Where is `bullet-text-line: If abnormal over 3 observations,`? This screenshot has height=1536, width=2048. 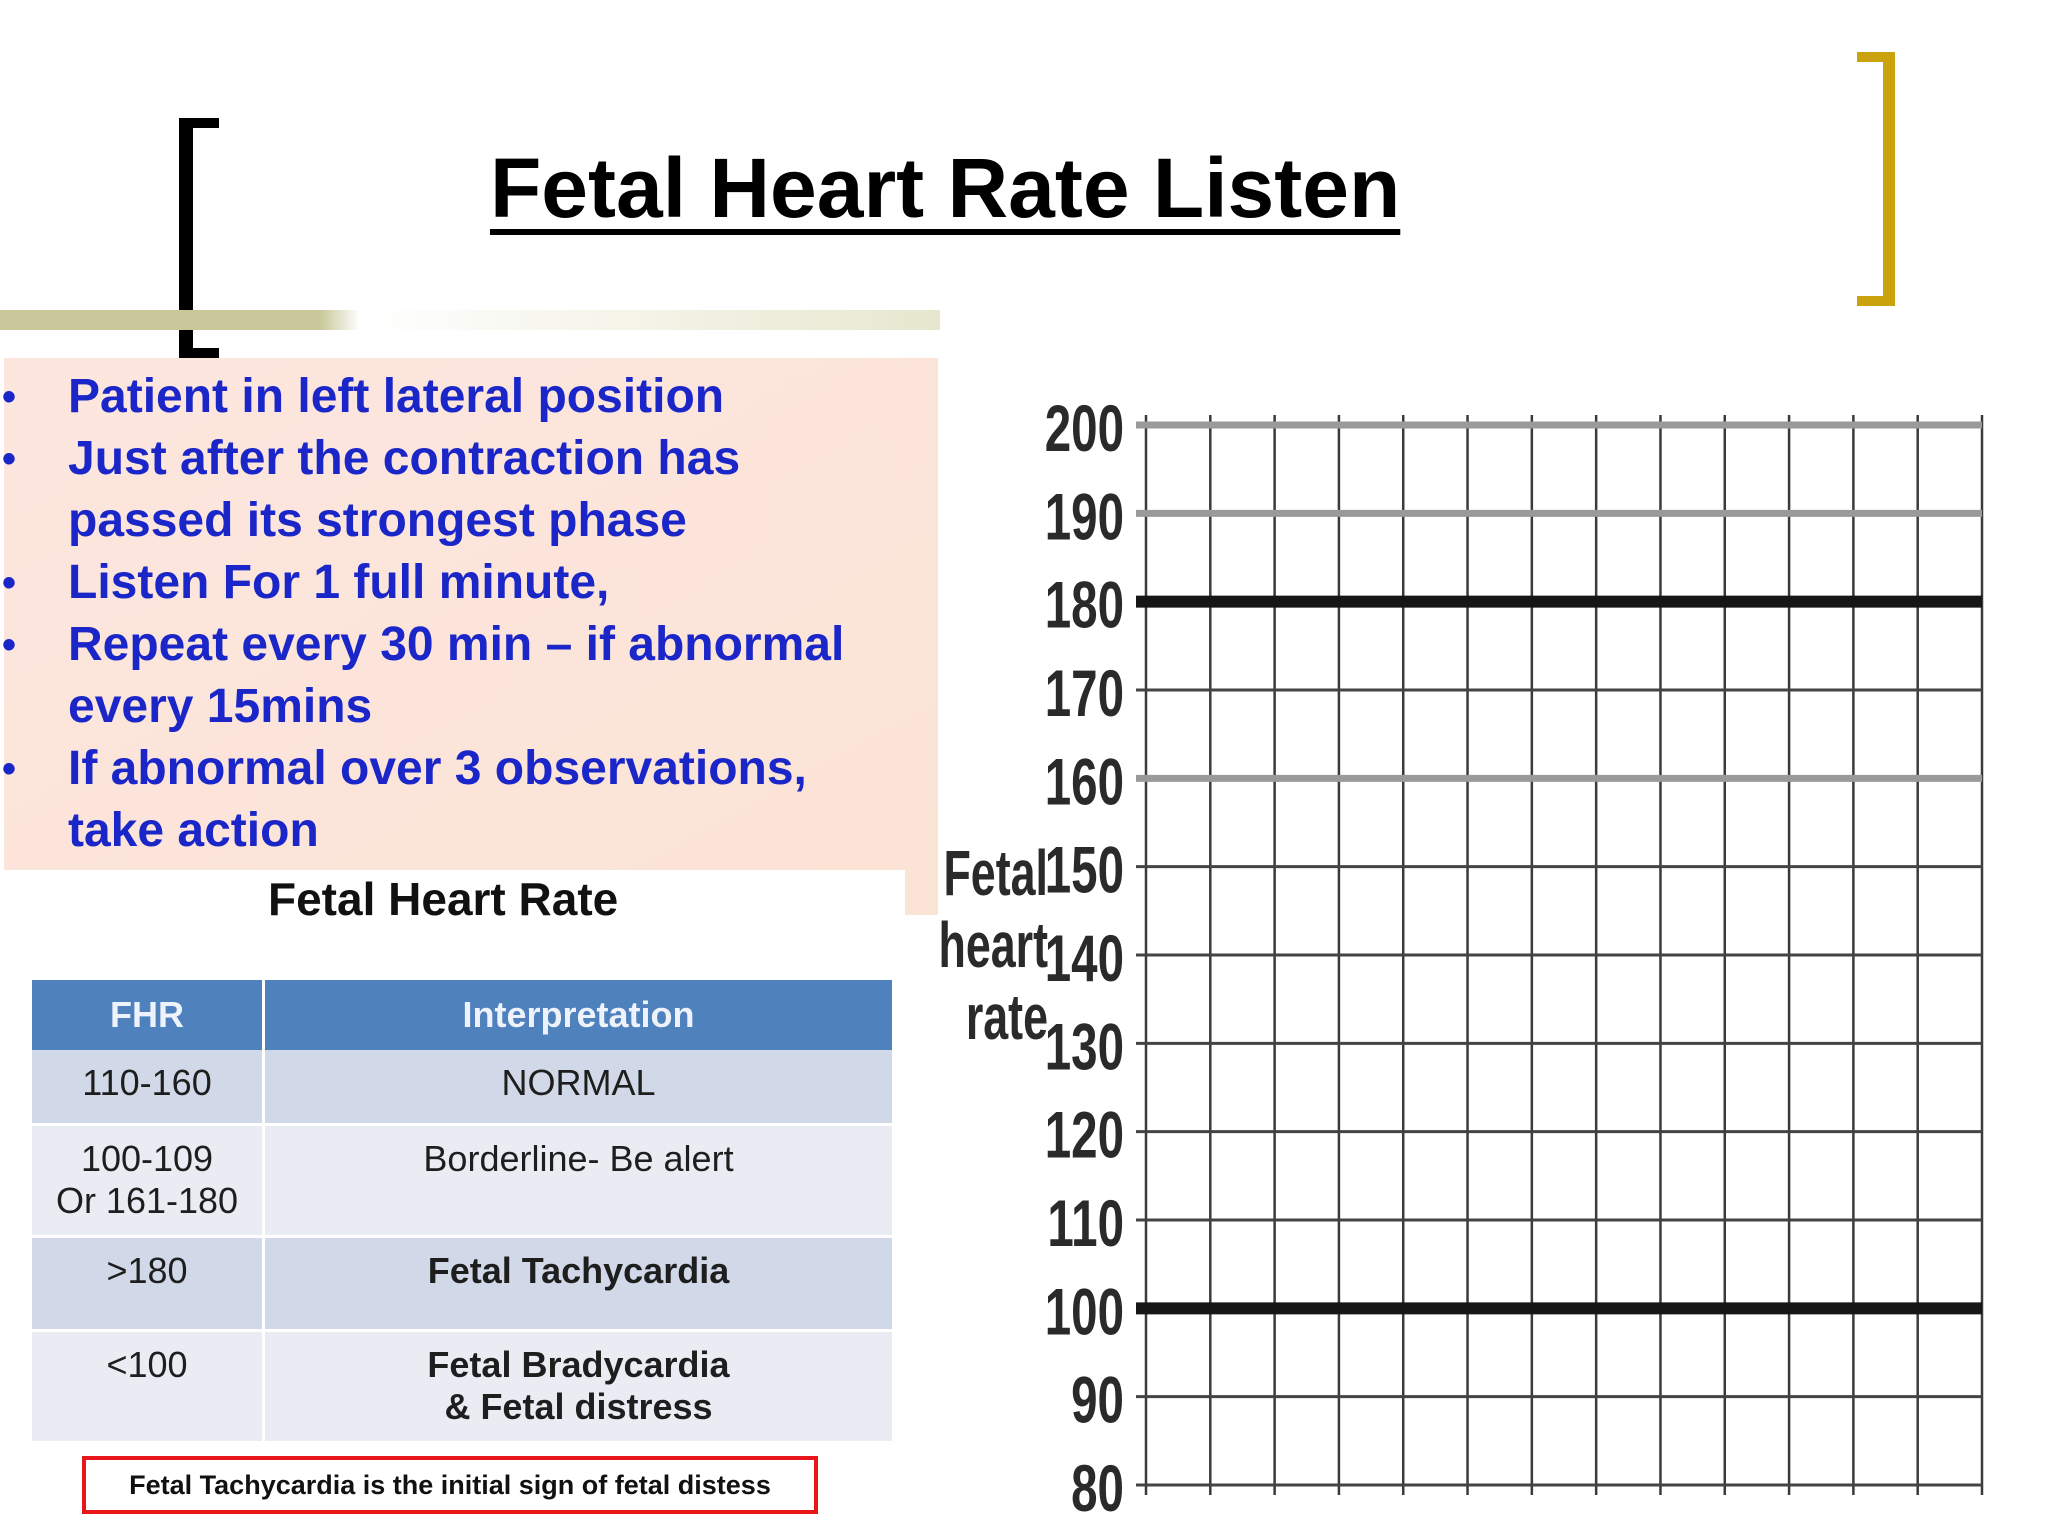 bullet-text-line: If abnormal over 3 observations, is located at coordinates (437, 768).